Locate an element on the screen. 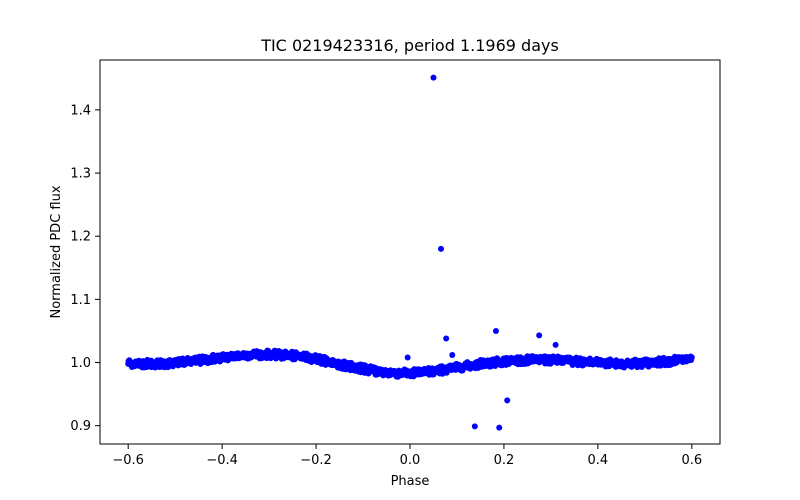 The height and width of the screenshot is (500, 800). x-tick-label: 0.4 is located at coordinates (598, 460).